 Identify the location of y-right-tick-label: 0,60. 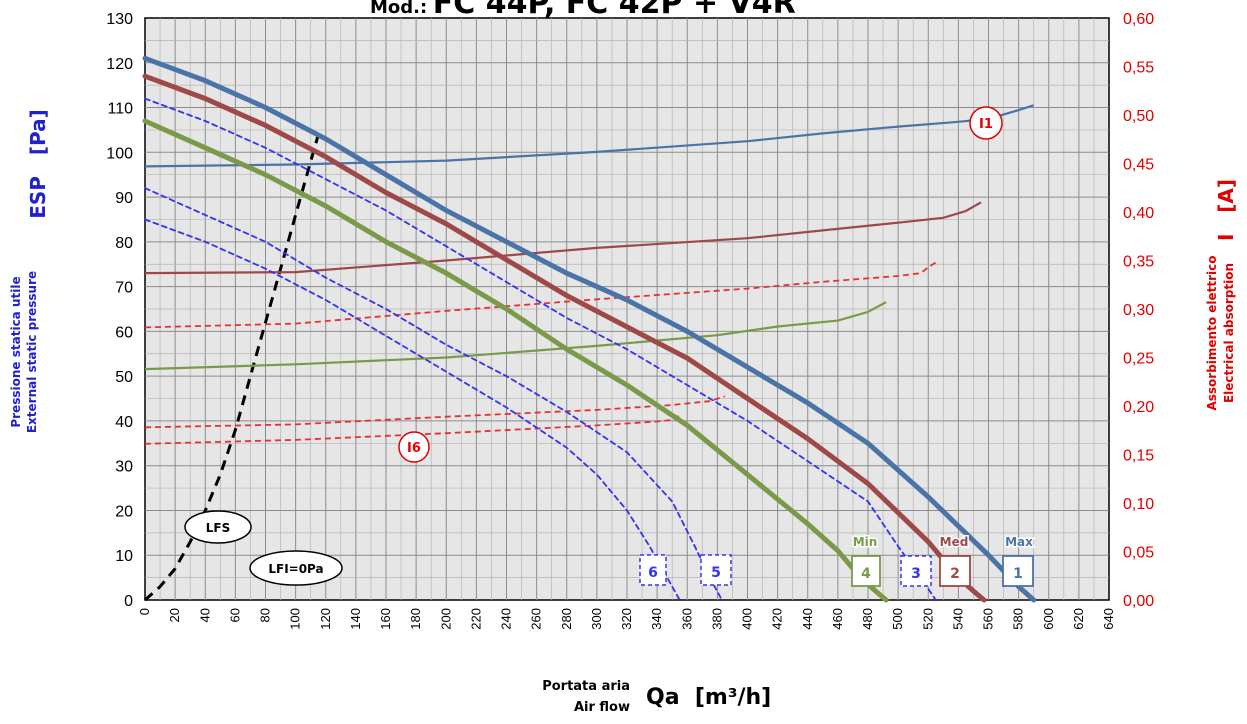
(1138, 19).